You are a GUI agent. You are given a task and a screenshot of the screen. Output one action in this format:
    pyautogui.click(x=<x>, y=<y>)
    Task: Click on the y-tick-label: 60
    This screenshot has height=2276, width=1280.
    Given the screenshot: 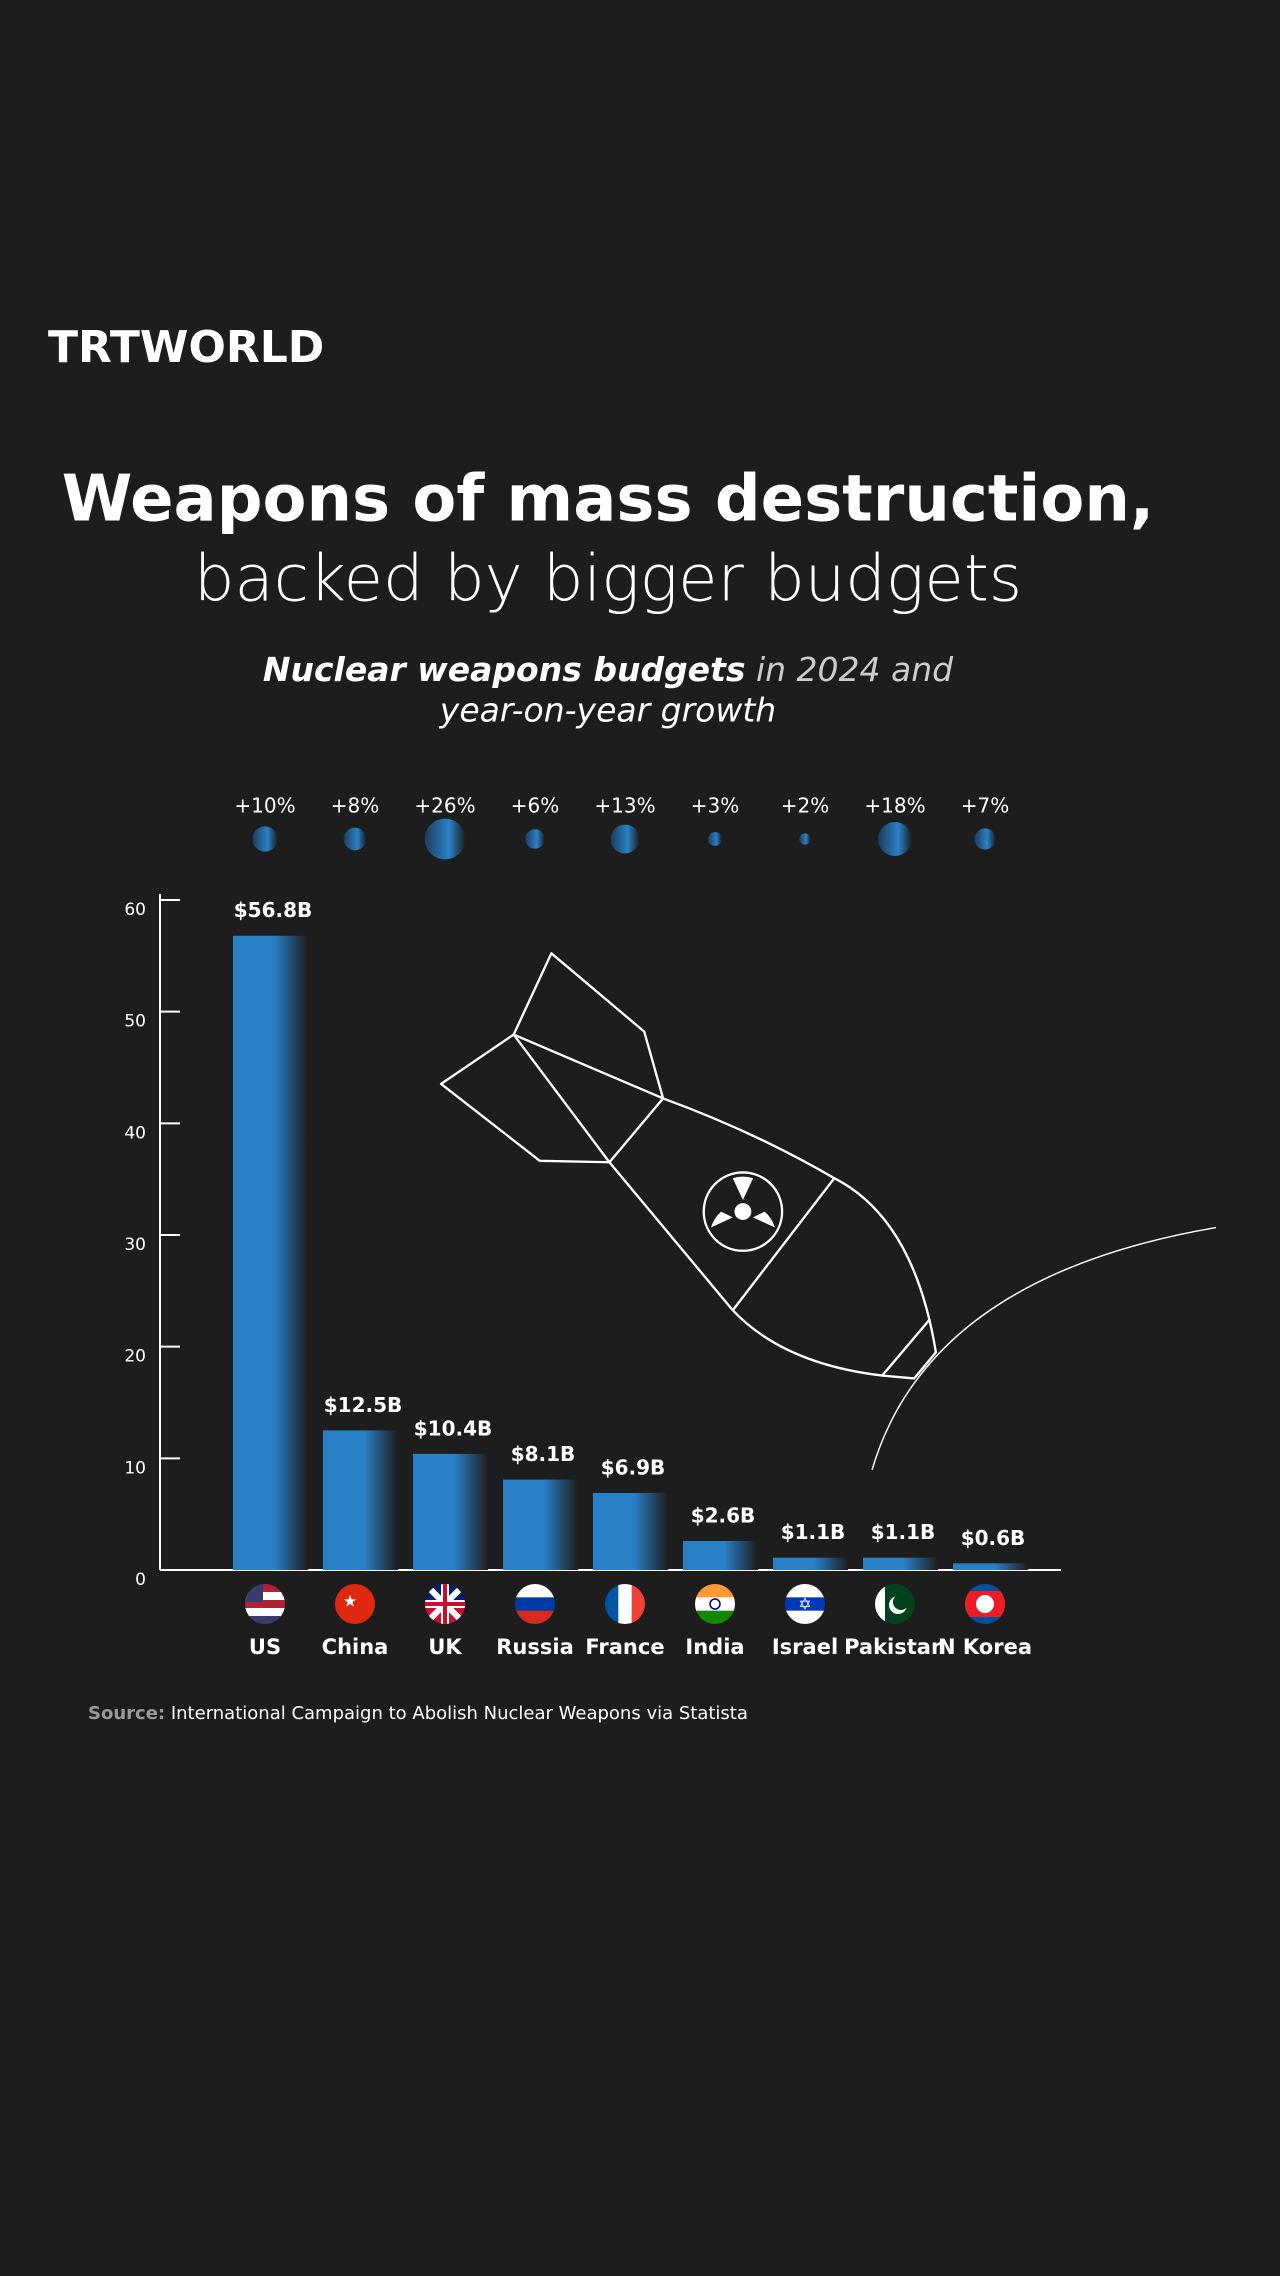 What is the action you would take?
    pyautogui.click(x=135, y=910)
    